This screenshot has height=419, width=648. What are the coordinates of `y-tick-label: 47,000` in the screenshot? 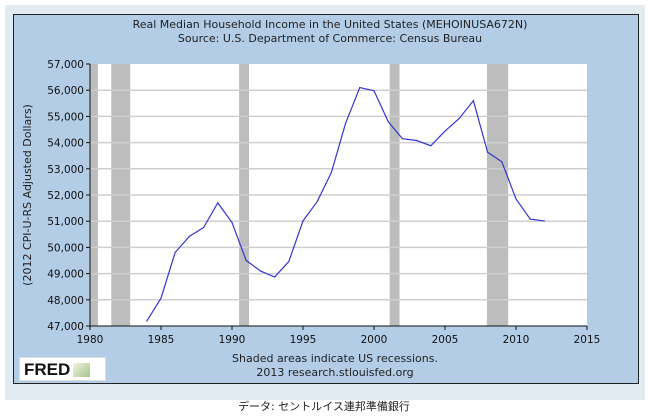 It's located at (65, 327).